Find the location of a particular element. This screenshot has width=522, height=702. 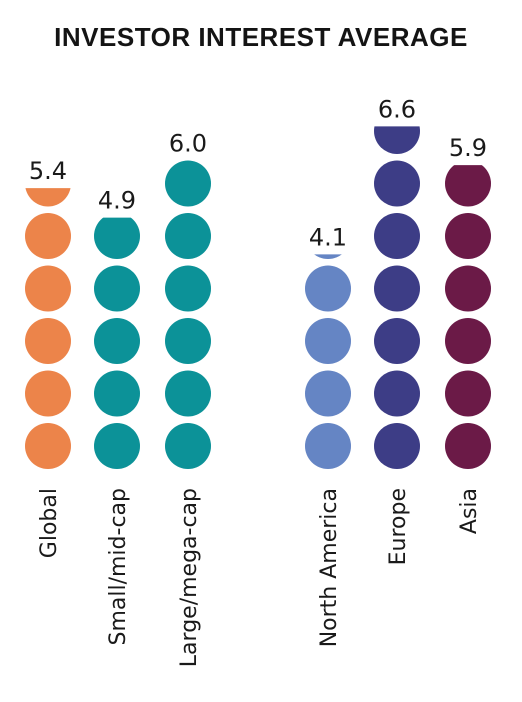

bar-global: 5.4 Global is located at coordinates (48, 357).